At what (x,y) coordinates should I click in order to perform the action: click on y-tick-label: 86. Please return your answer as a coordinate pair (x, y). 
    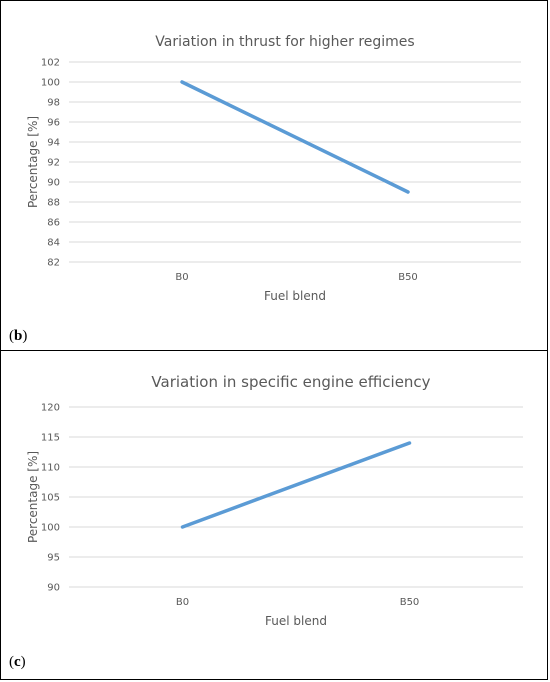
    Looking at the image, I should click on (53, 223).